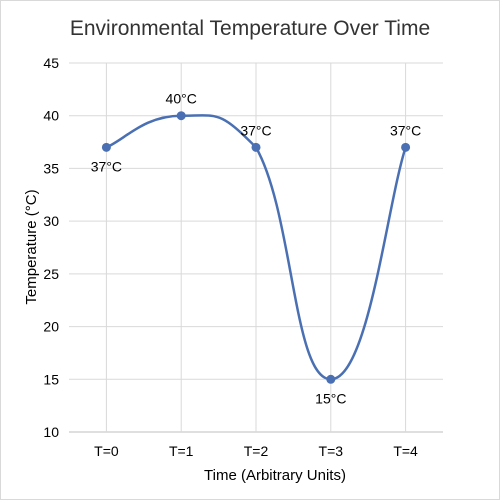 The image size is (500, 500). Describe the element at coordinates (51, 327) in the screenshot. I see `y-tick-label: 20` at that location.